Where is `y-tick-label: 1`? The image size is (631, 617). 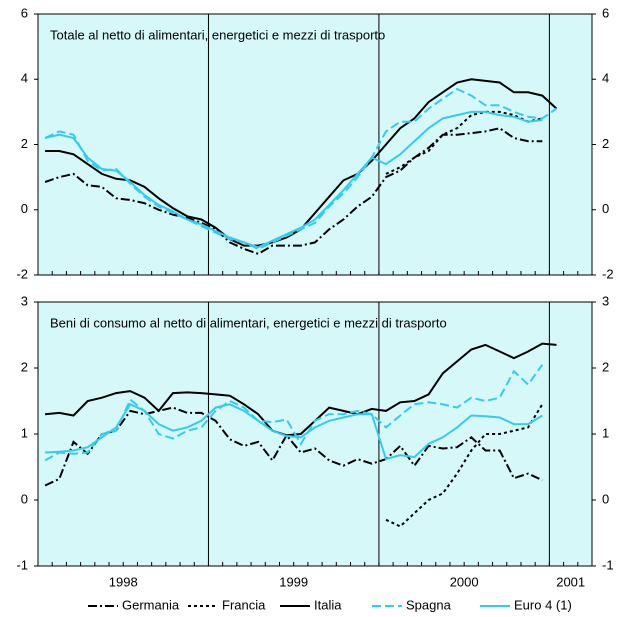 y-tick-label: 1 is located at coordinates (24, 432).